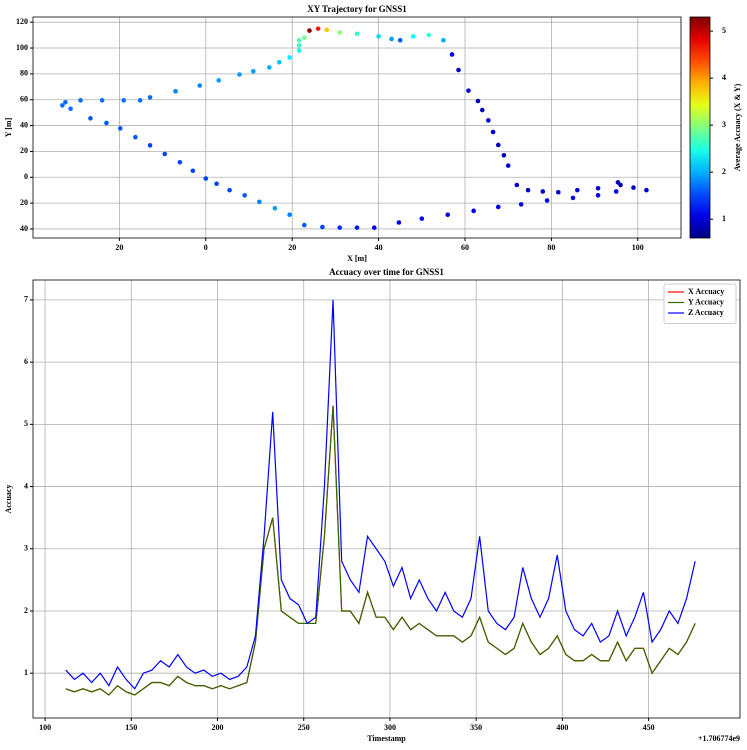 This screenshot has height=750, width=747. What do you see at coordinates (386, 738) in the screenshot?
I see `x-axis-label: Timestamp` at bounding box center [386, 738].